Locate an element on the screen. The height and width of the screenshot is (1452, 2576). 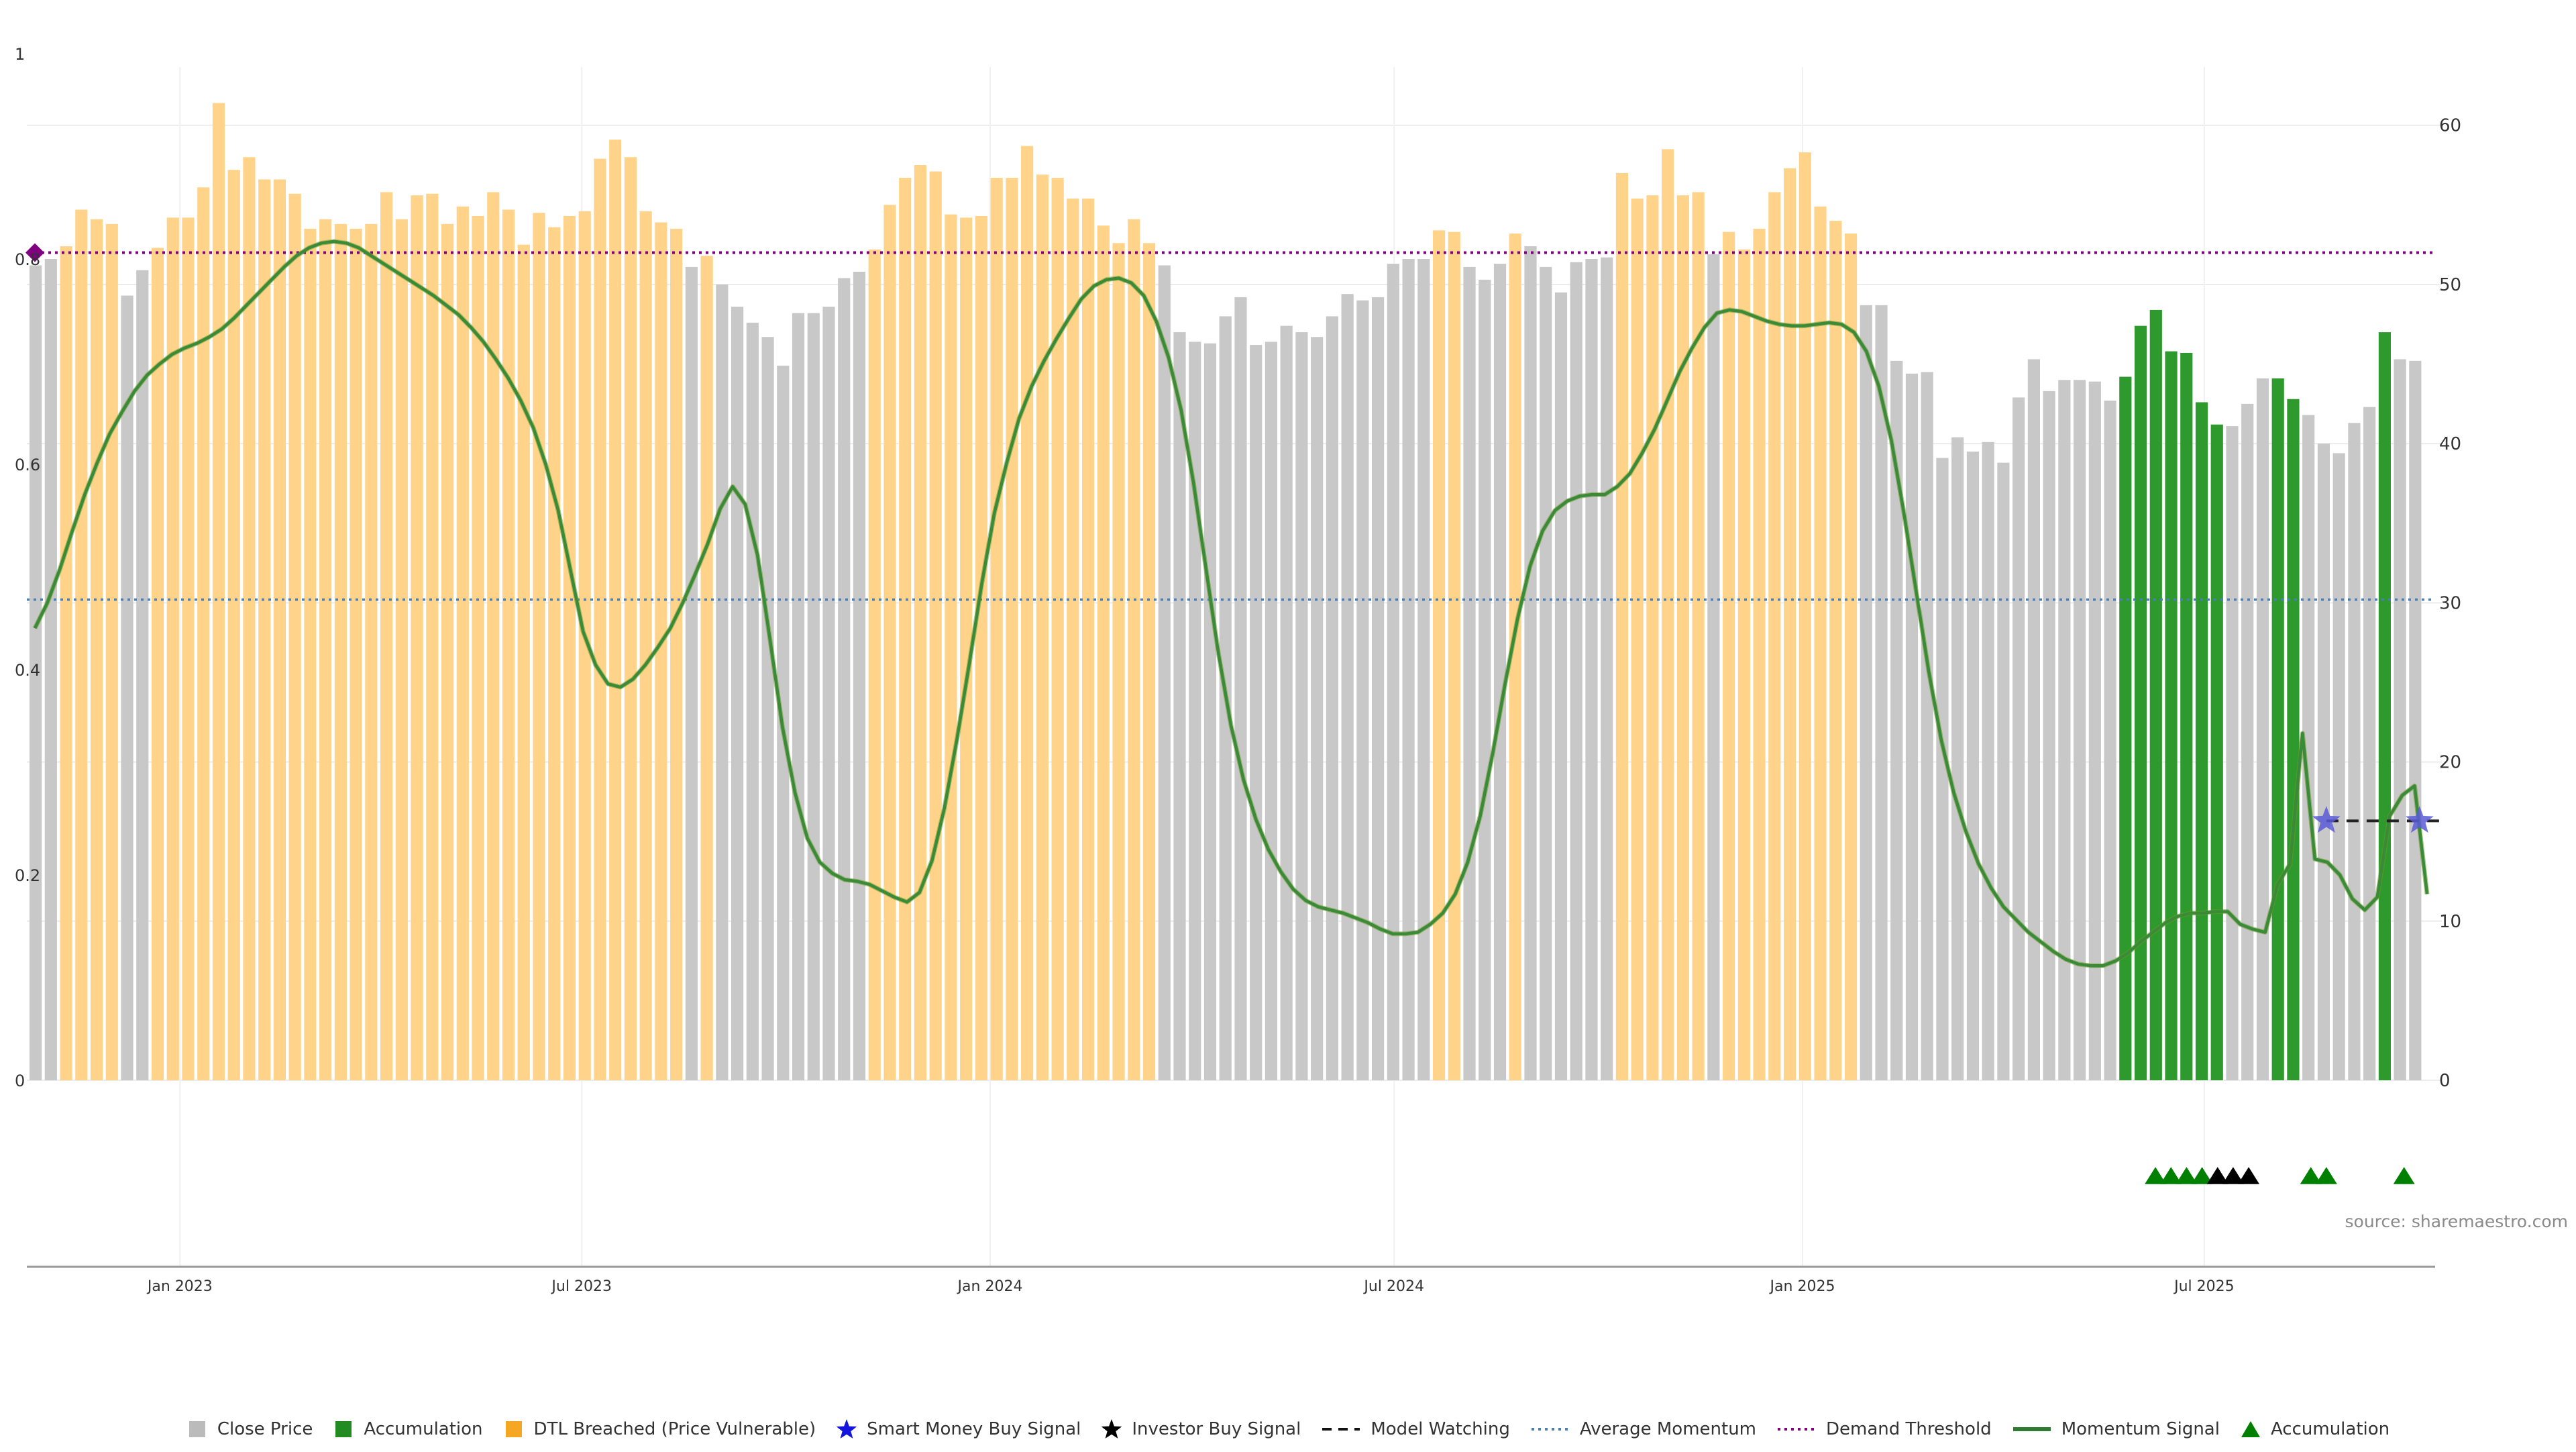
legend-item: Momentum Signal is located at coordinates (2116, 1429).